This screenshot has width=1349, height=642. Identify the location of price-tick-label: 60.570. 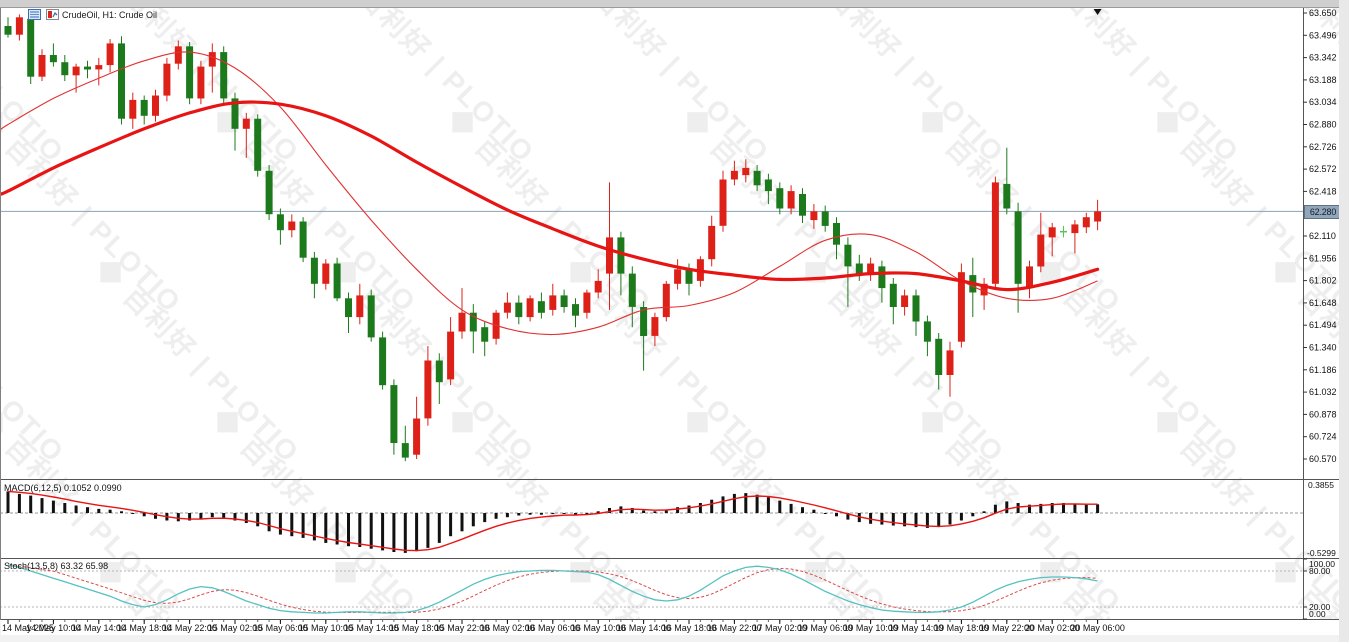
(1323, 459).